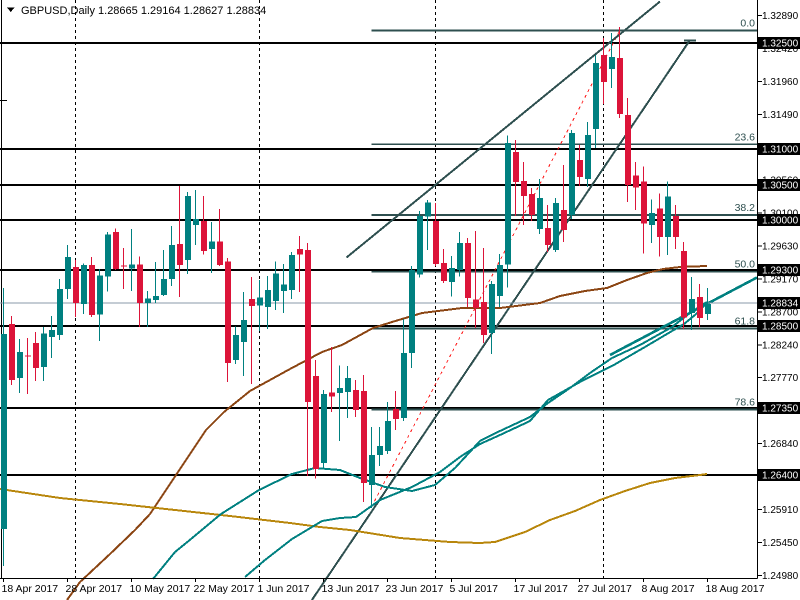 The image size is (800, 600). I want to click on svg-text: 0.0, so click(747, 24).